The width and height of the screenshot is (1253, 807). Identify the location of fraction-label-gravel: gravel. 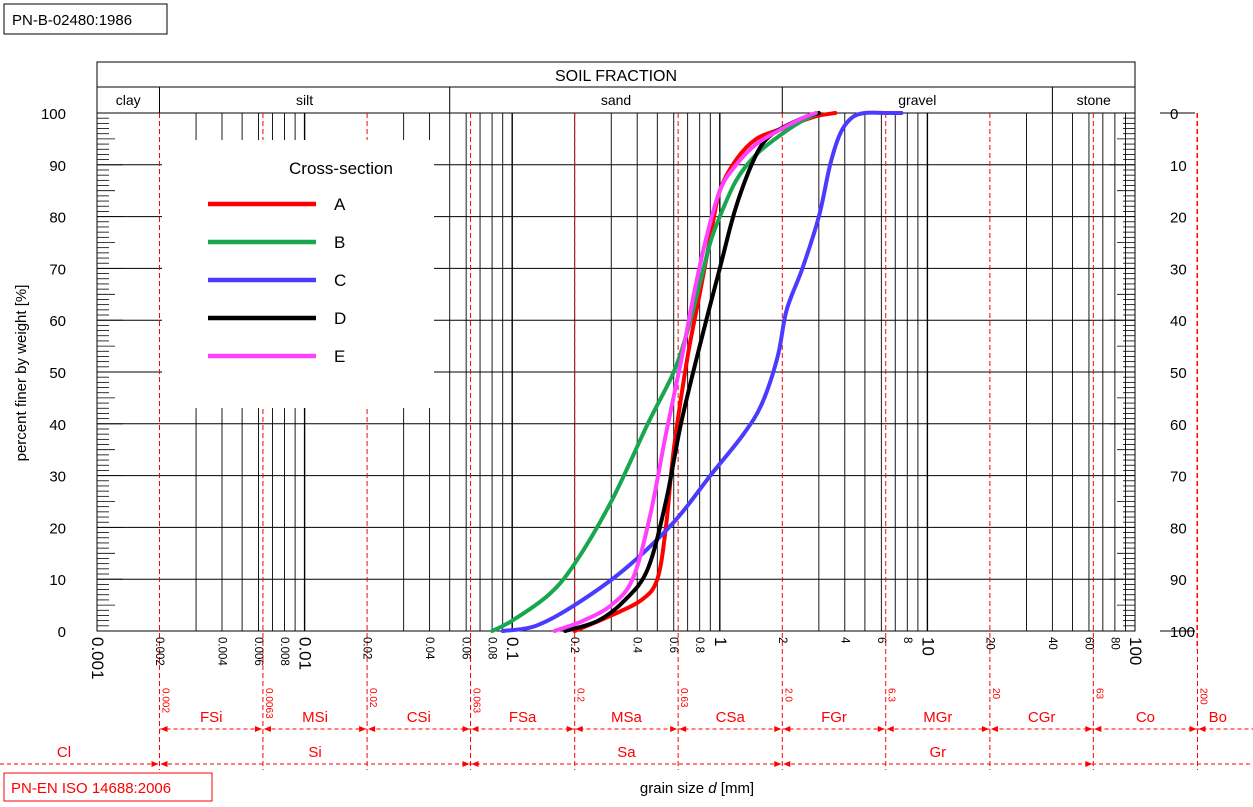
(917, 100).